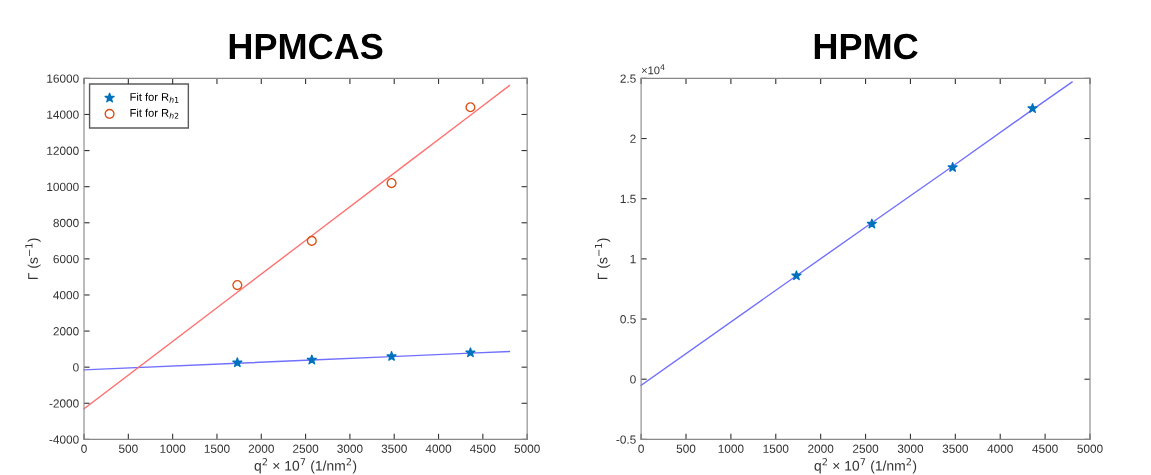 The width and height of the screenshot is (1151, 475). I want to click on y-tick-label: 8000, so click(66, 223).